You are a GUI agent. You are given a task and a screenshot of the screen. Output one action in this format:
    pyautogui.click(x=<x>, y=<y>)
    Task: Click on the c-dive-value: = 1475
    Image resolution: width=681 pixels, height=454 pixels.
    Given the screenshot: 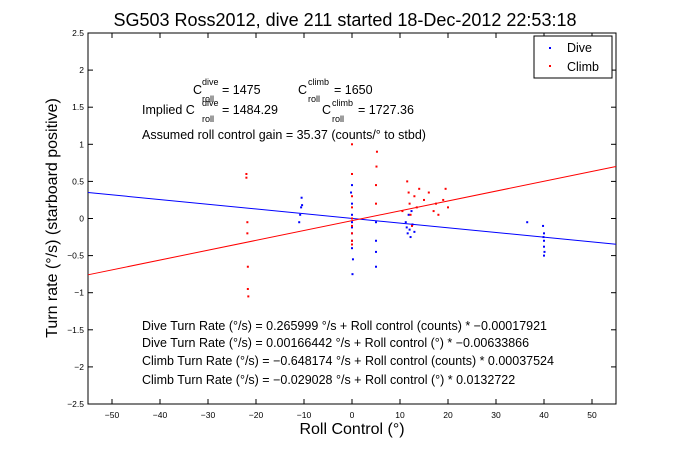 What is the action you would take?
    pyautogui.click(x=241, y=90)
    